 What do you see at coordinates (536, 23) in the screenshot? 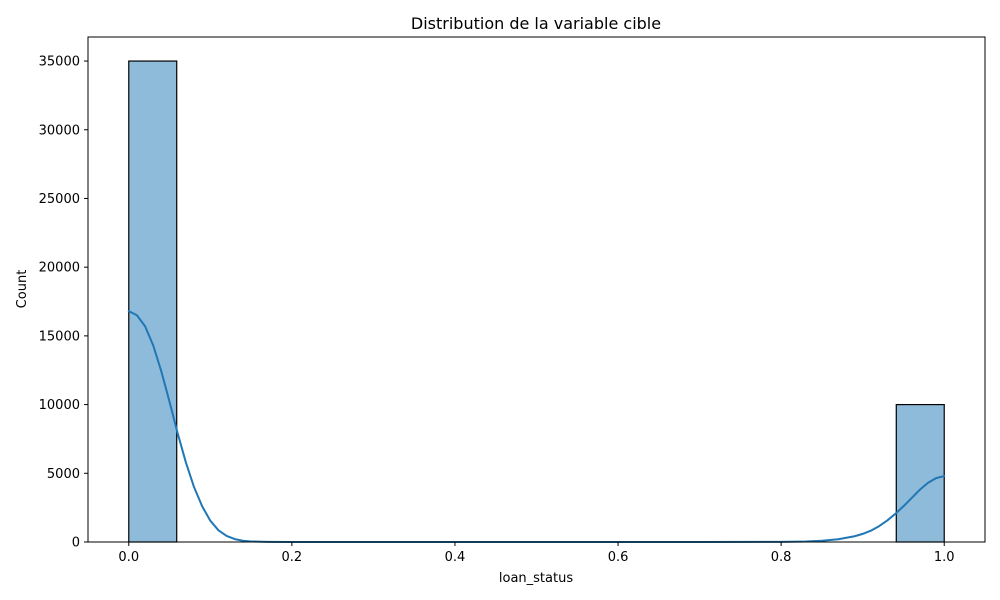
I see `chart-title: Distribution de la variable cible` at bounding box center [536, 23].